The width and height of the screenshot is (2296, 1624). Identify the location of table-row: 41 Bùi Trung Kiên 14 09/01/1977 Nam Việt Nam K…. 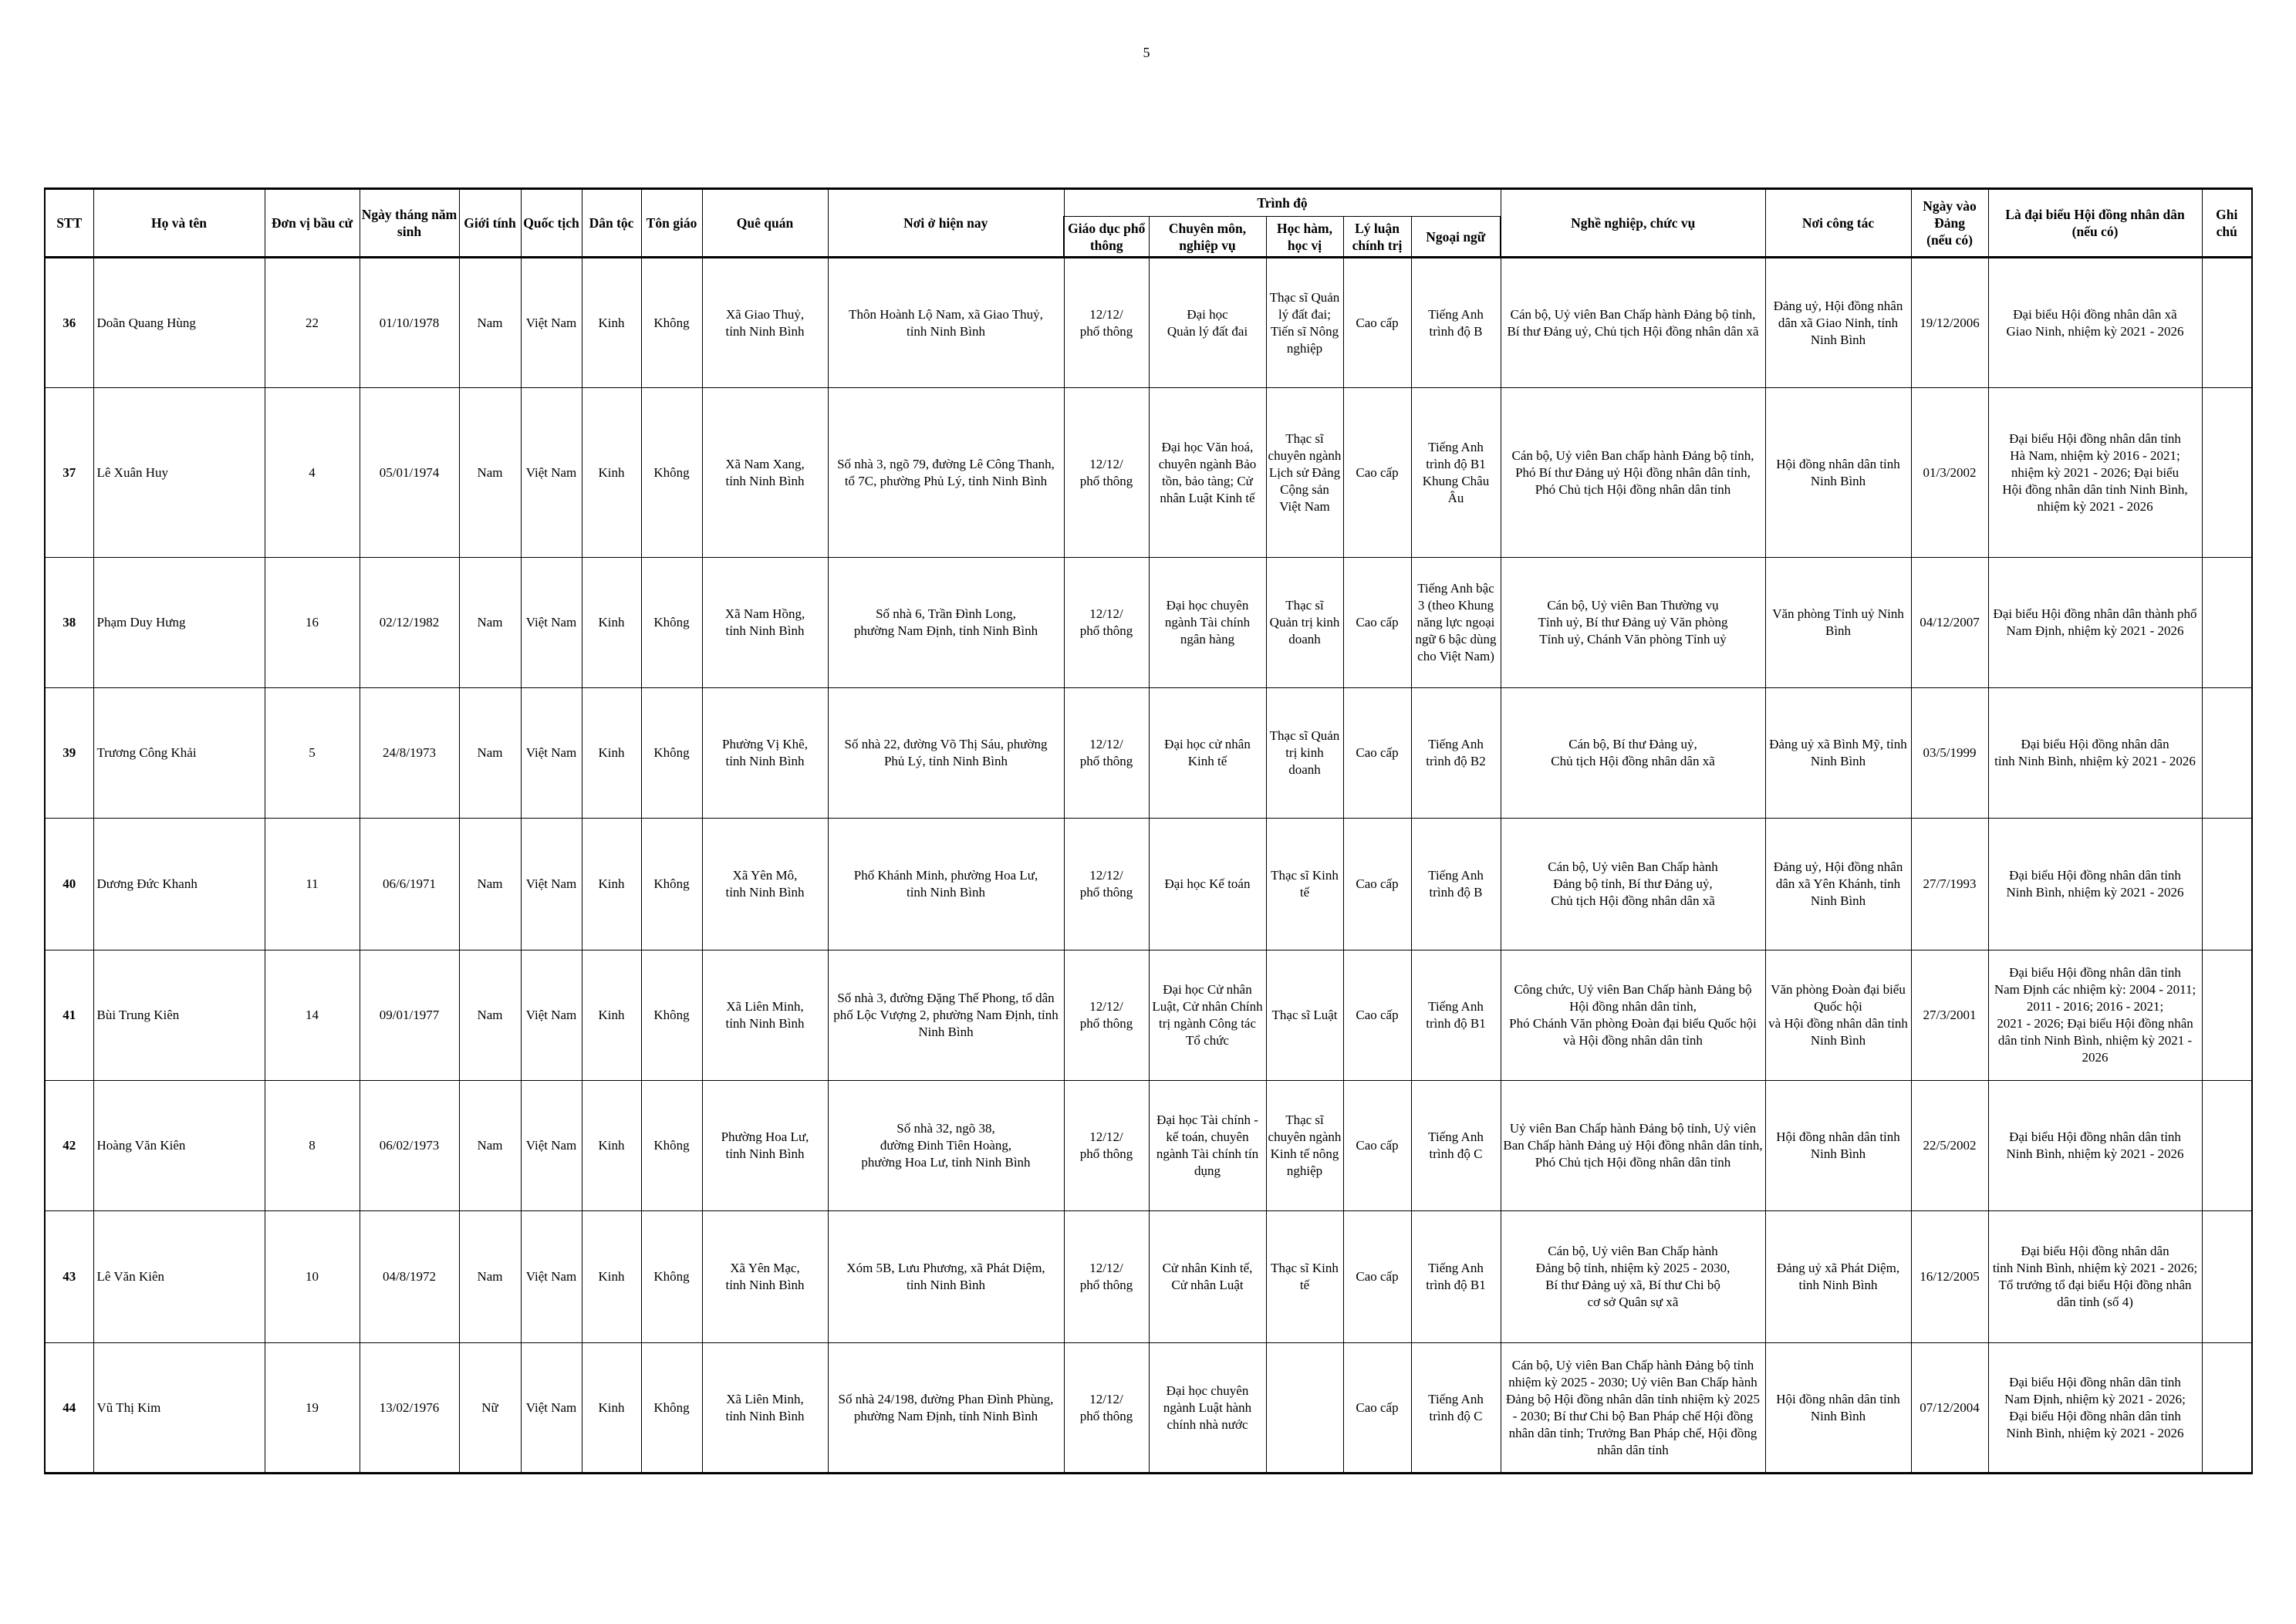
(1149, 1015).